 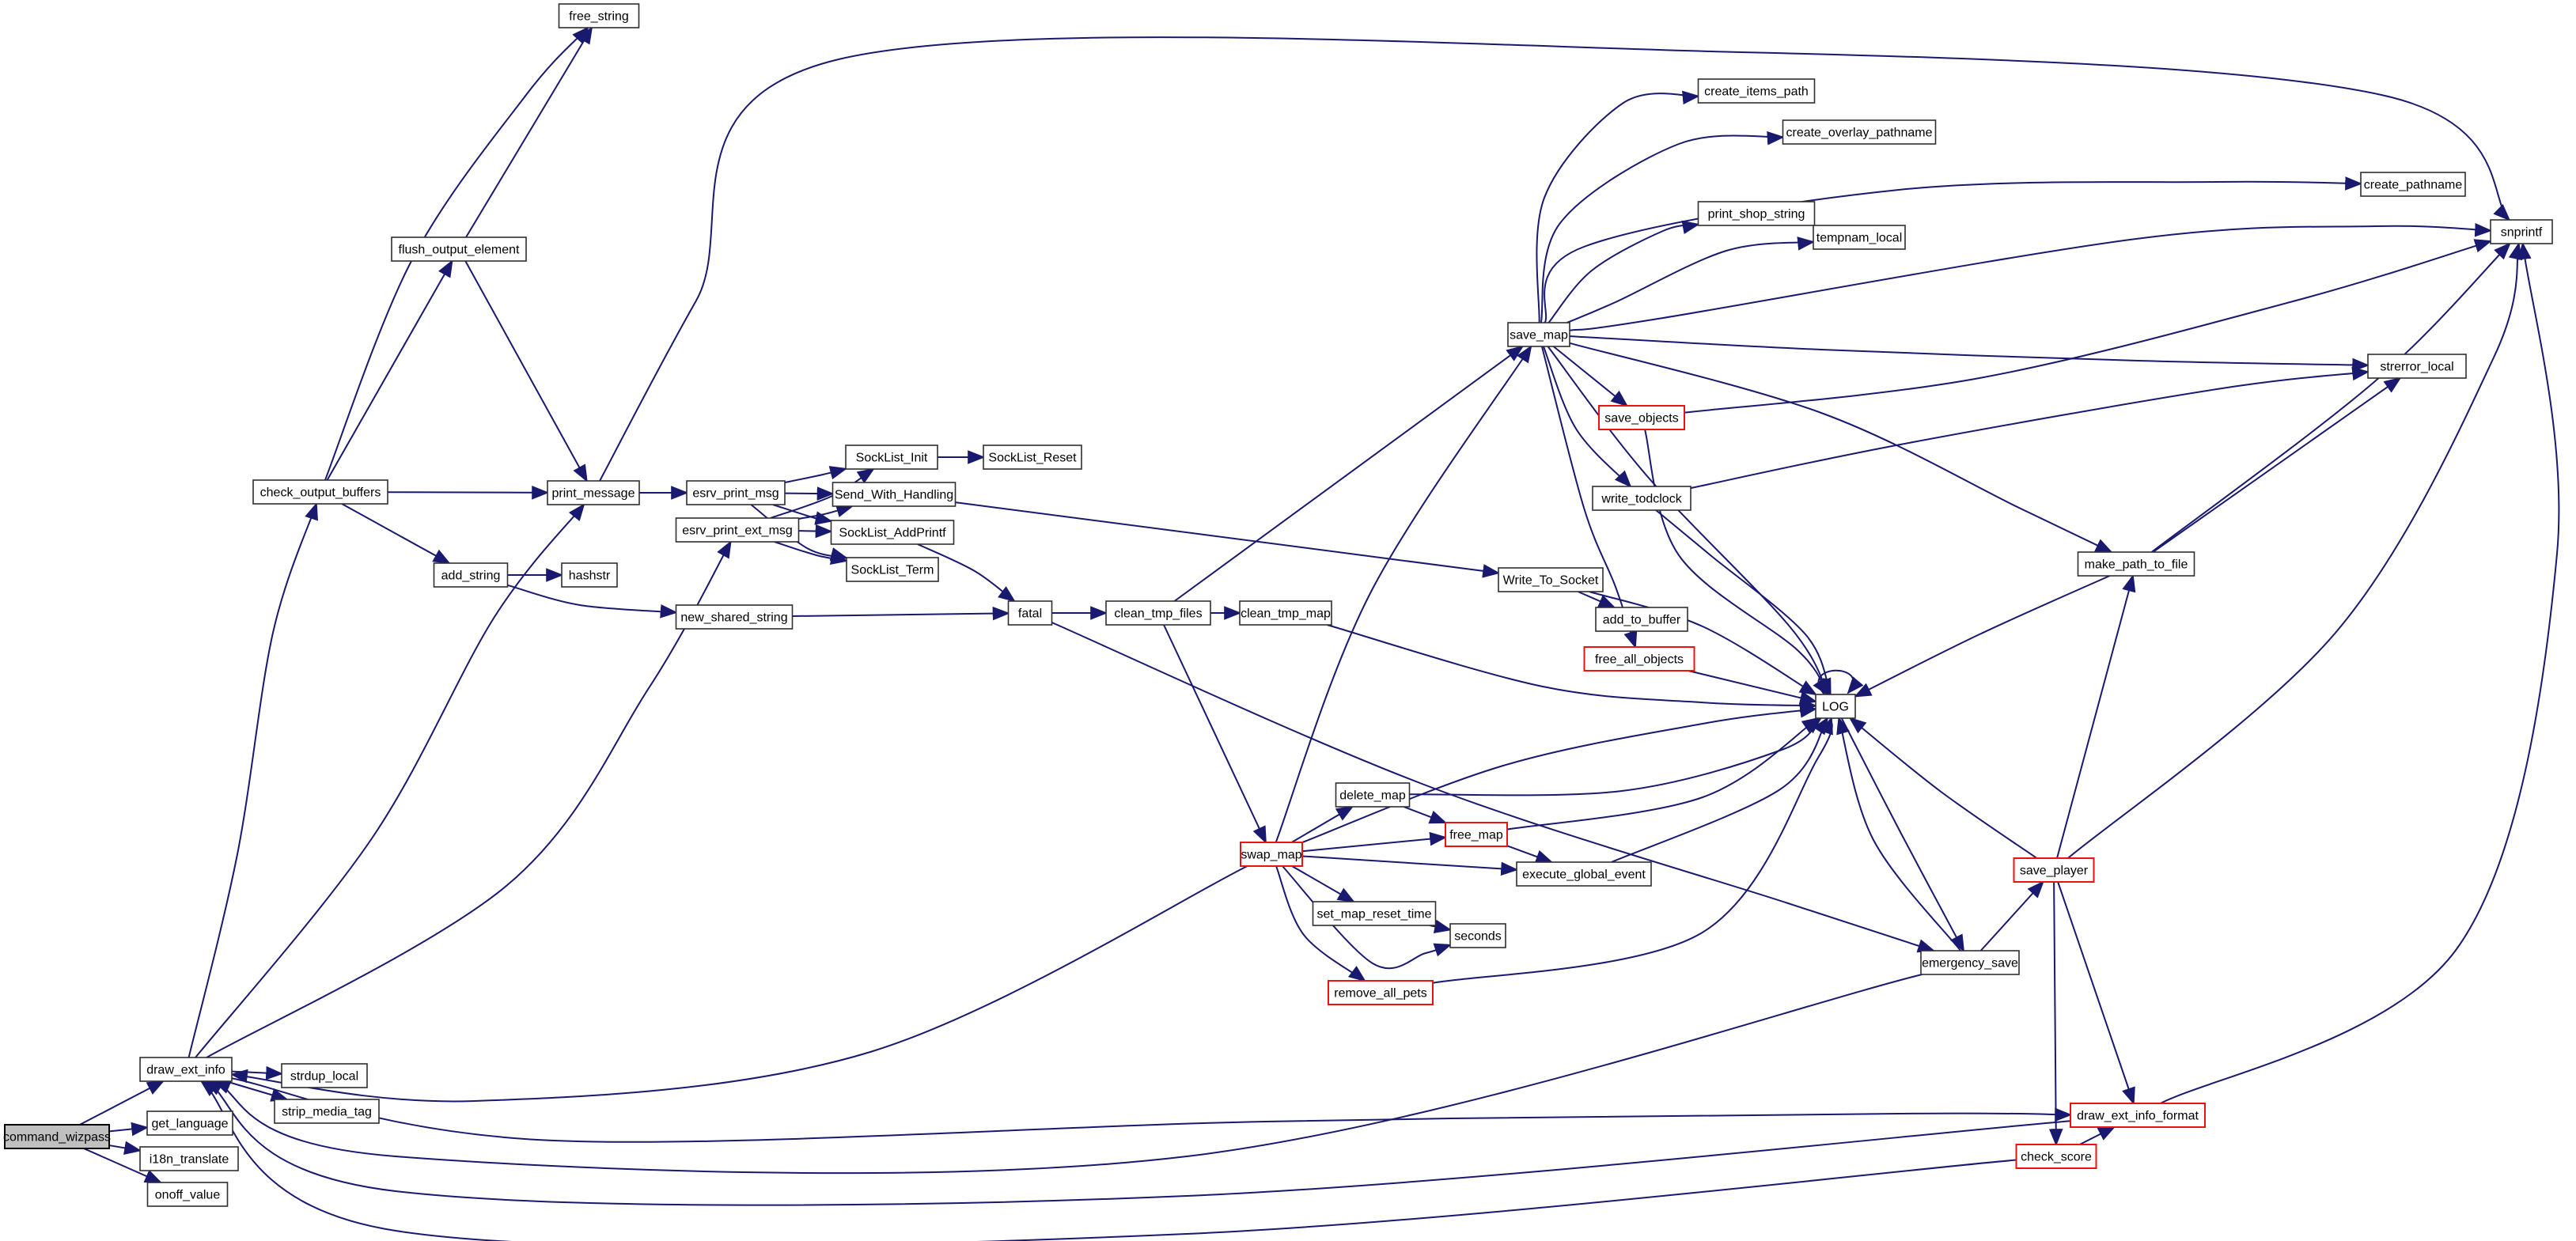 I want to click on node-clean_tmp_map: clean_tmp_map, so click(x=1285, y=613).